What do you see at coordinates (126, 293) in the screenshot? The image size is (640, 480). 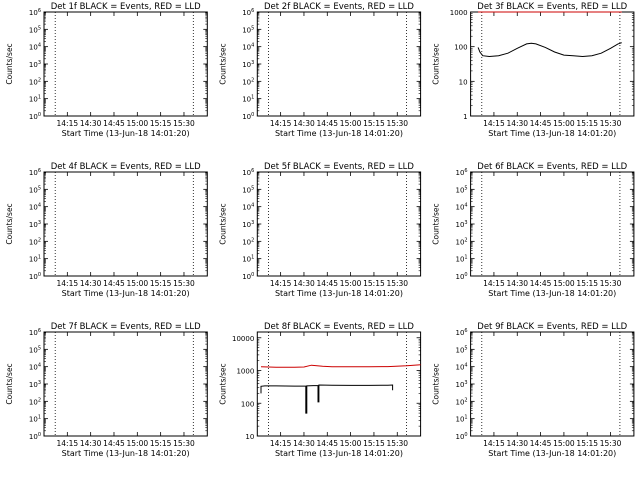 I see `x-axis-label: Start Time (13-Jun-18 14:01:20)` at bounding box center [126, 293].